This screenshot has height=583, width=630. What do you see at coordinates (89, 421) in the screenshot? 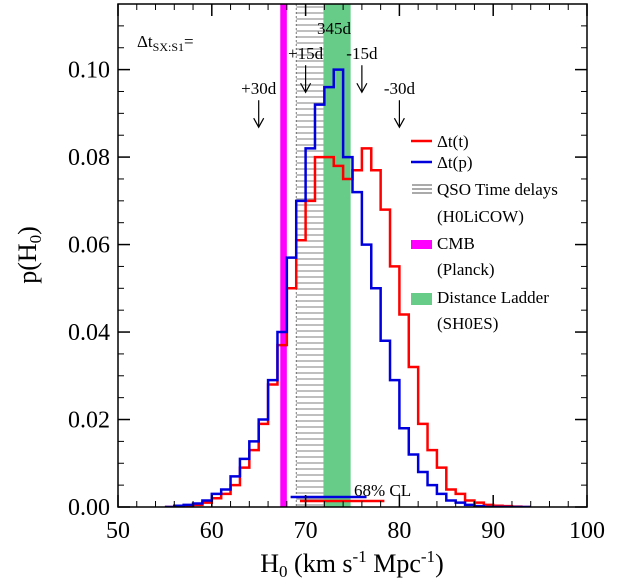
I see `y-tick-label: 0.02` at bounding box center [89, 421].